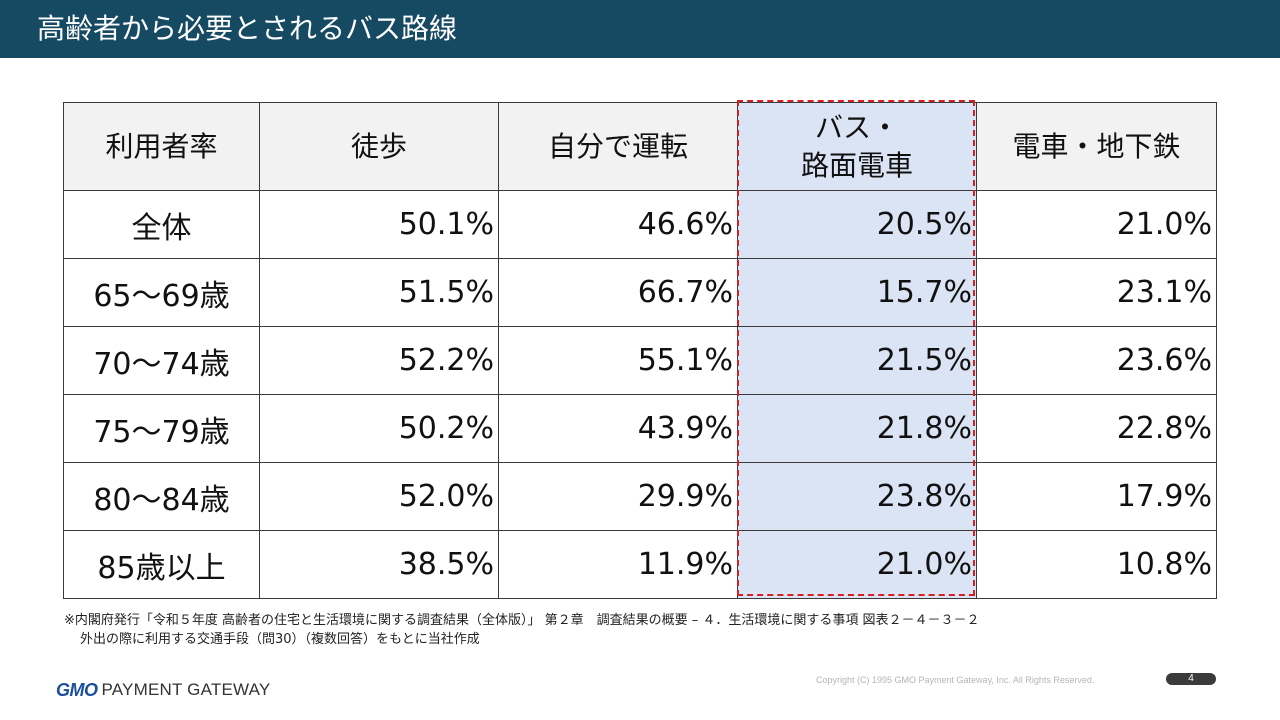 This screenshot has width=1280, height=720. I want to click on cell-driving: 46.6%, so click(618, 224).